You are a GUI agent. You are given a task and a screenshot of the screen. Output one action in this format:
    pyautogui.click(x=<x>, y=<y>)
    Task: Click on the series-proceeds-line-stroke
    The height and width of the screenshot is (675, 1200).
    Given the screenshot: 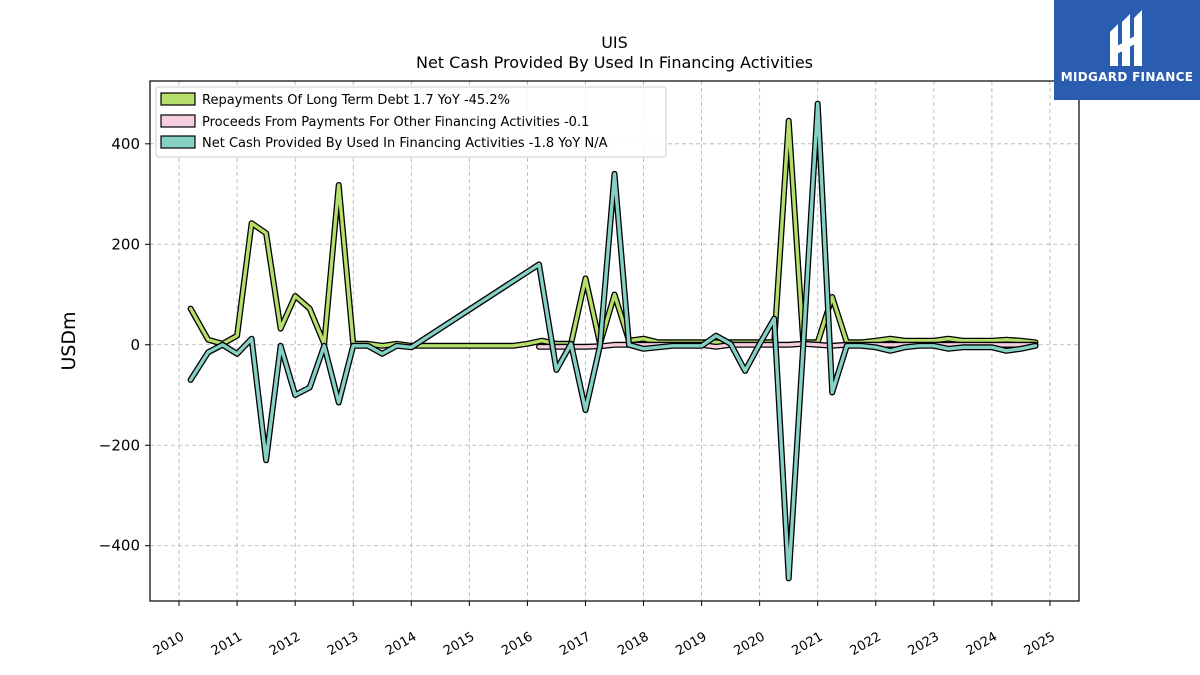 What is the action you would take?
    pyautogui.click(x=787, y=345)
    